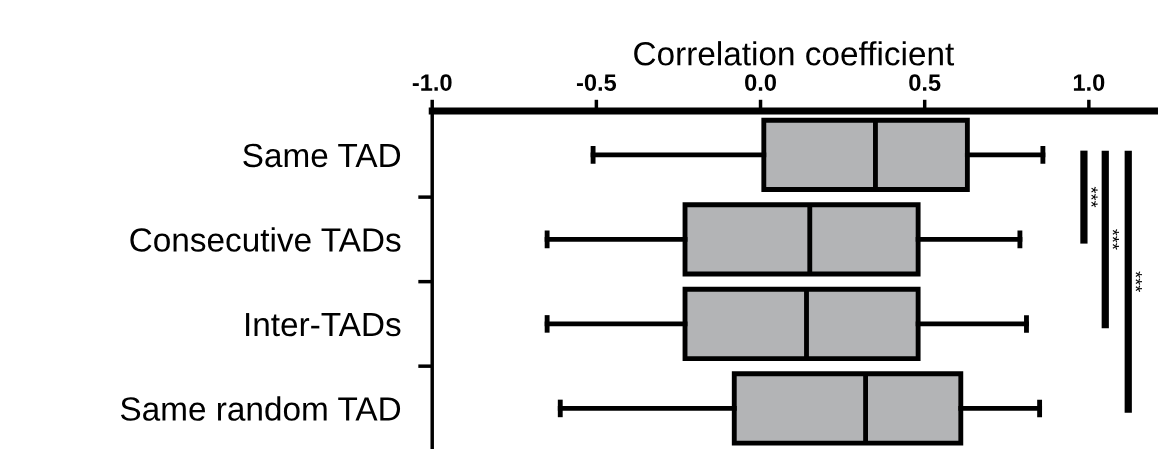 Image resolution: width=1165 pixels, height=449 pixels. I want to click on y-tick-label: Same TAD, so click(322, 155).